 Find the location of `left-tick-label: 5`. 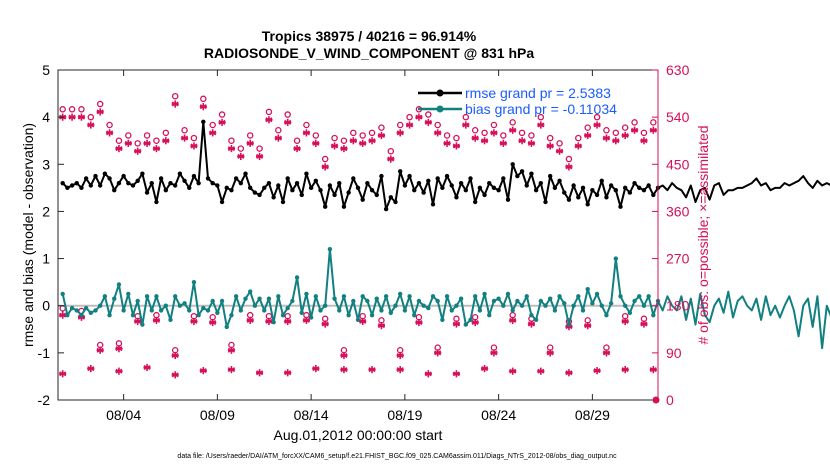

left-tick-label: 5 is located at coordinates (46, 70).